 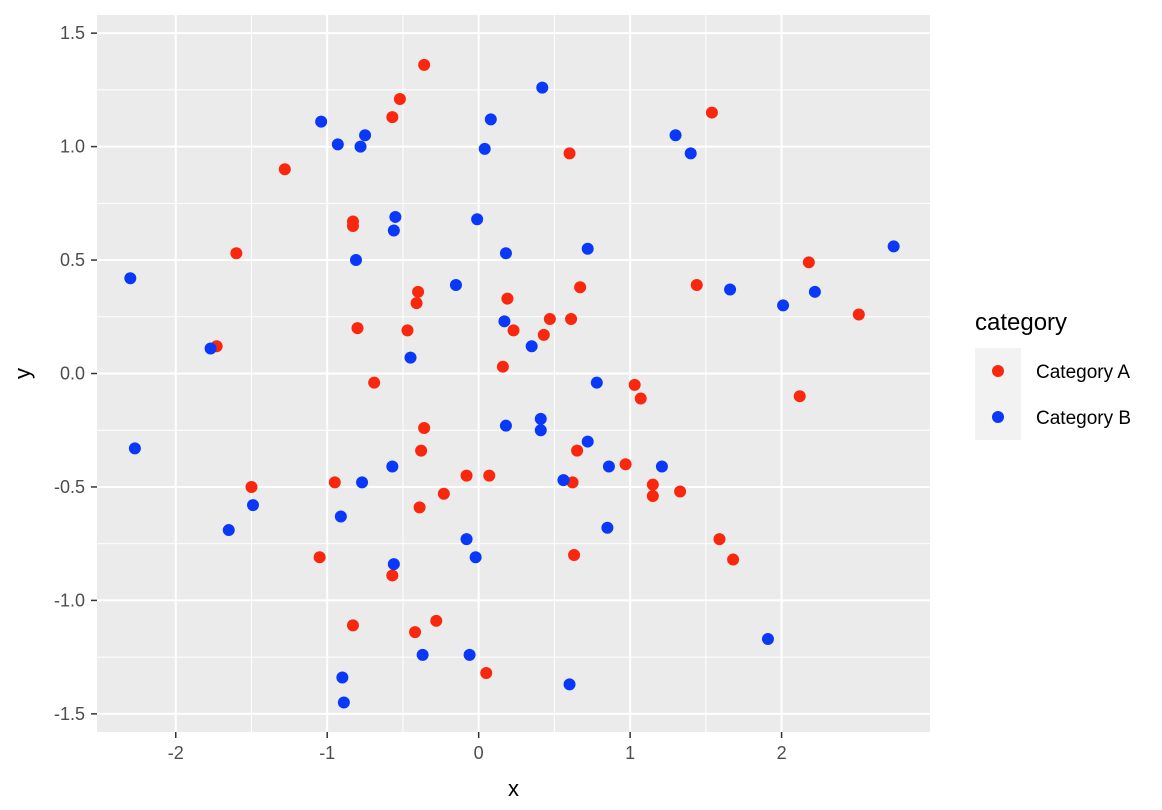 What do you see at coordinates (1061, 395) in the screenshot?
I see `legend-items: Category A Category B` at bounding box center [1061, 395].